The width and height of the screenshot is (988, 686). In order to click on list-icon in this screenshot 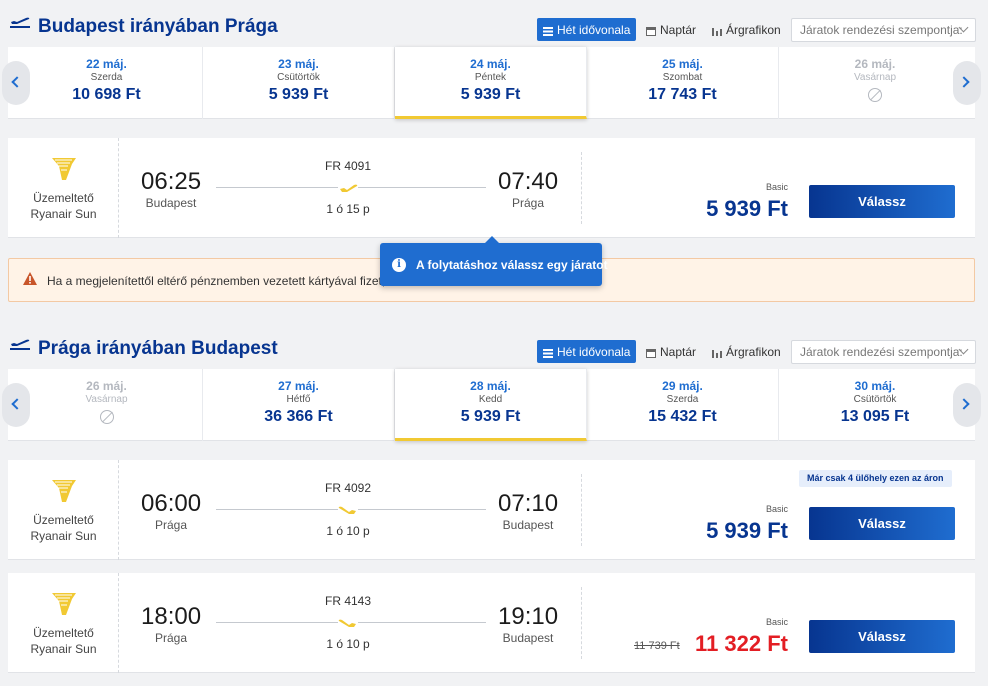, I will do `click(548, 352)`.